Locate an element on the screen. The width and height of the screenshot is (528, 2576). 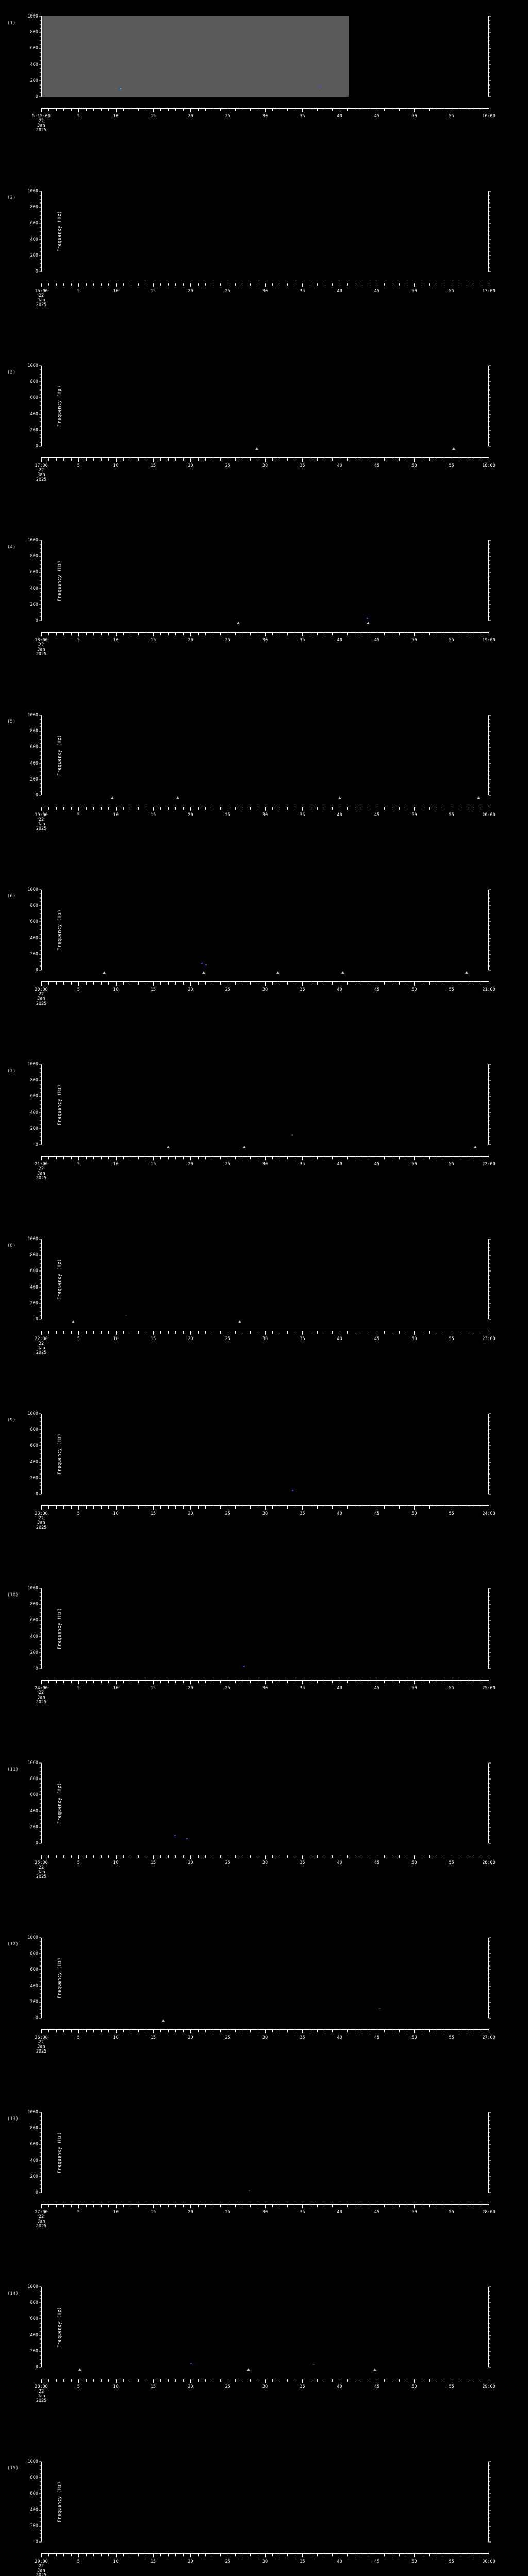
y-tick-label: 600 is located at coordinates (34, 2144).